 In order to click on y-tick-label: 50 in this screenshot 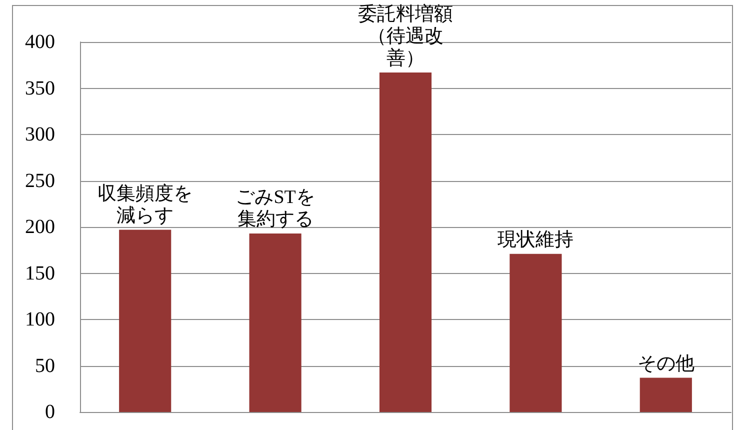, I will do `click(45, 365)`.